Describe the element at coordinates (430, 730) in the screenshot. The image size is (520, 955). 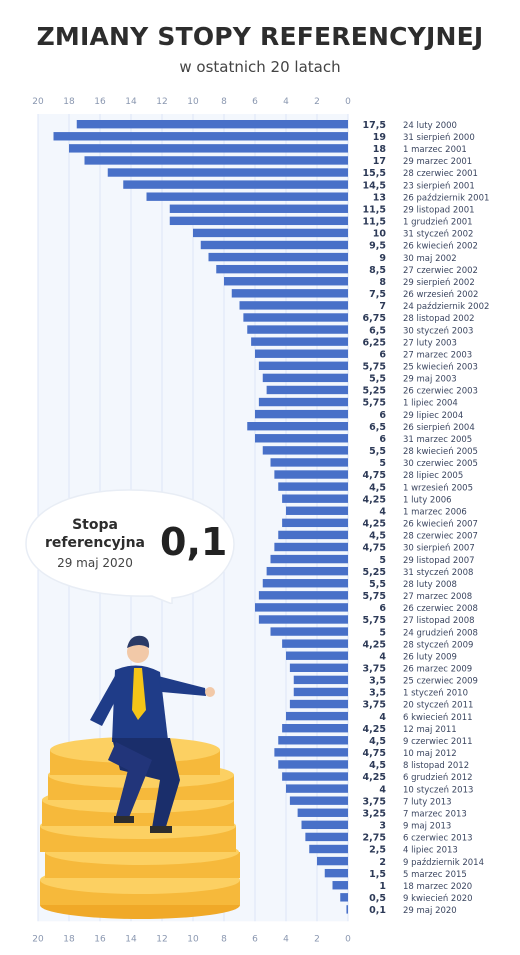
I see `category-label: 12 maj 2011` at that location.